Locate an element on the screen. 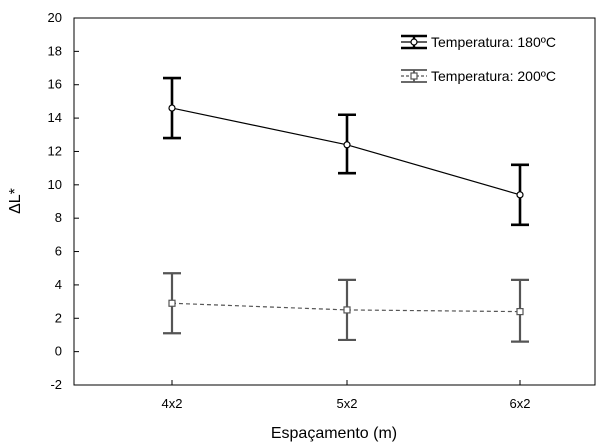  y-tick-label: -2 is located at coordinates (56, 384).